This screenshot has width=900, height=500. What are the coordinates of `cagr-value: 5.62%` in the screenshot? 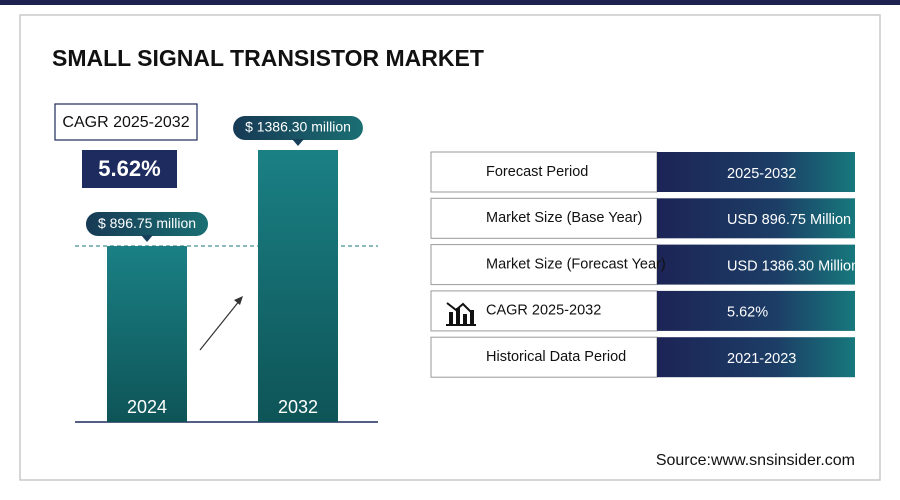 It's located at (129, 168).